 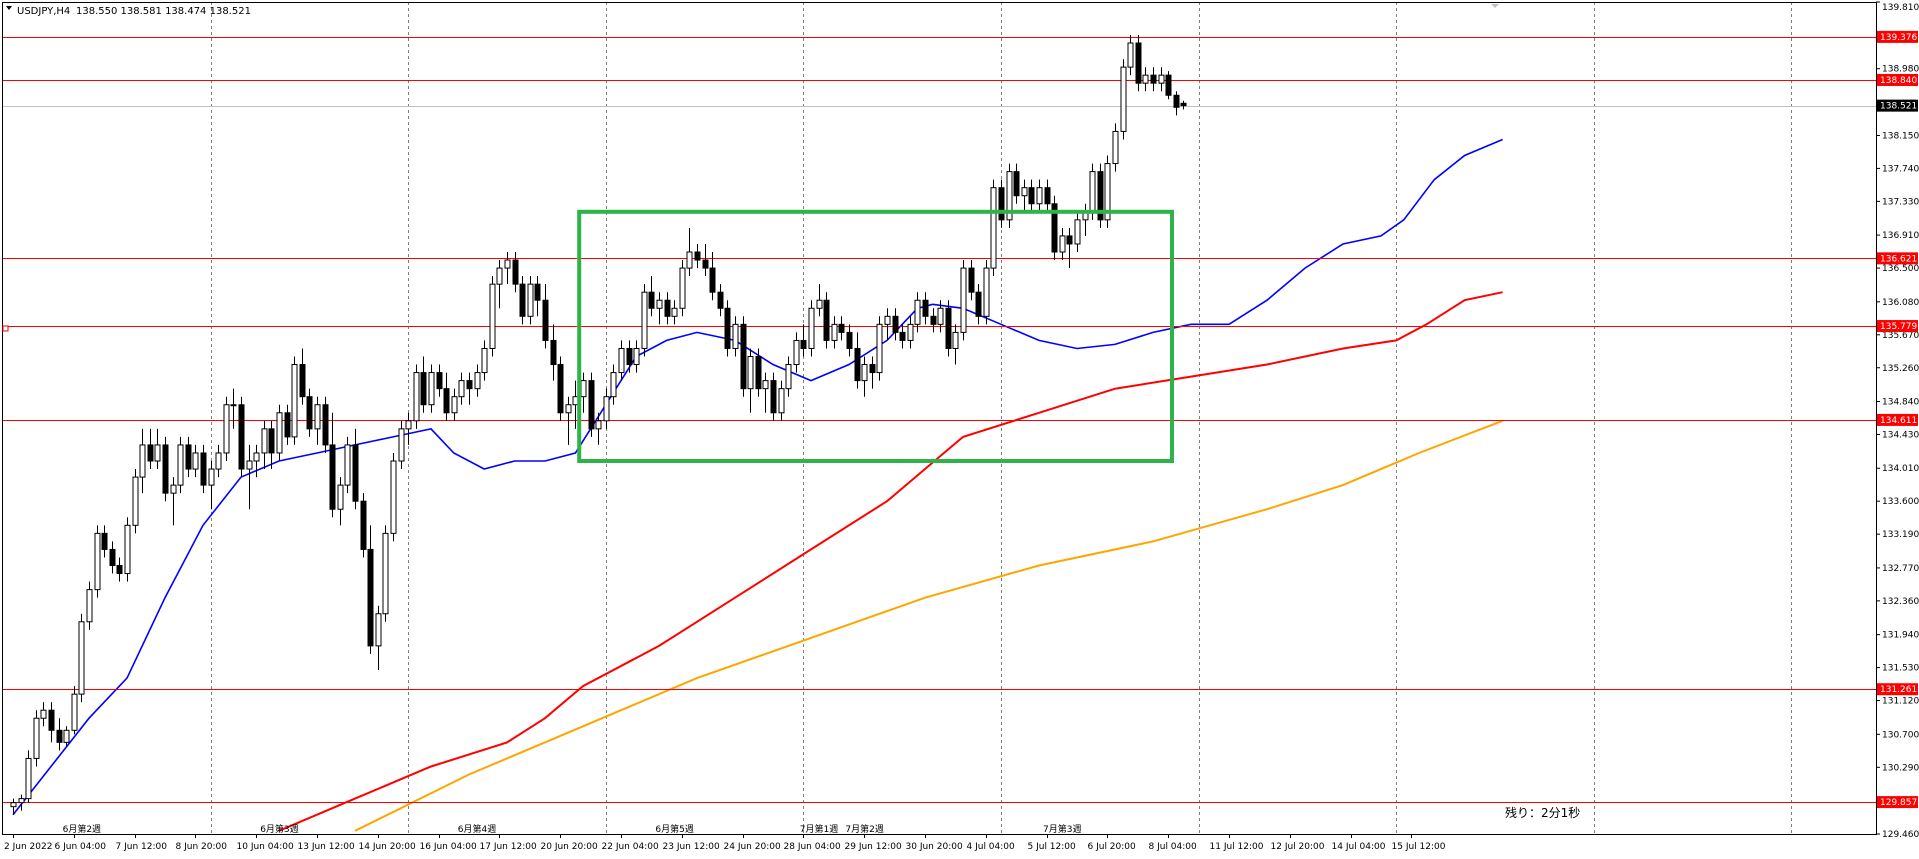 I want to click on price-tick-label: 132.360, so click(x=1900, y=602).